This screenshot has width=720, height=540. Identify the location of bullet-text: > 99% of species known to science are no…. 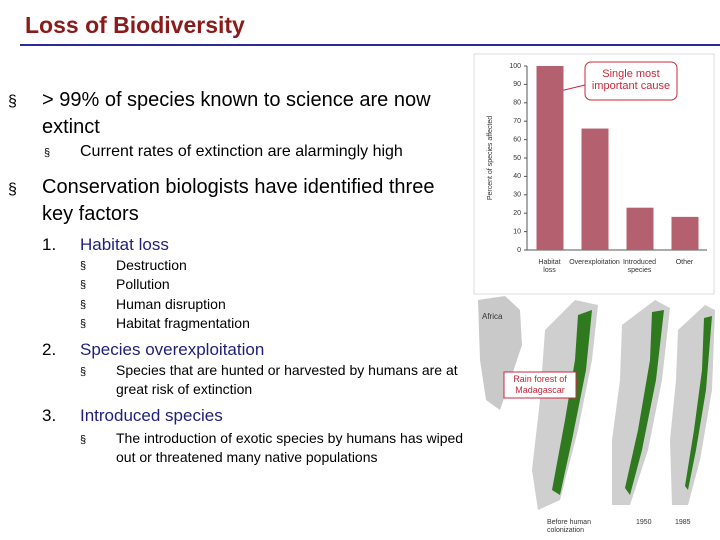
(236, 113).